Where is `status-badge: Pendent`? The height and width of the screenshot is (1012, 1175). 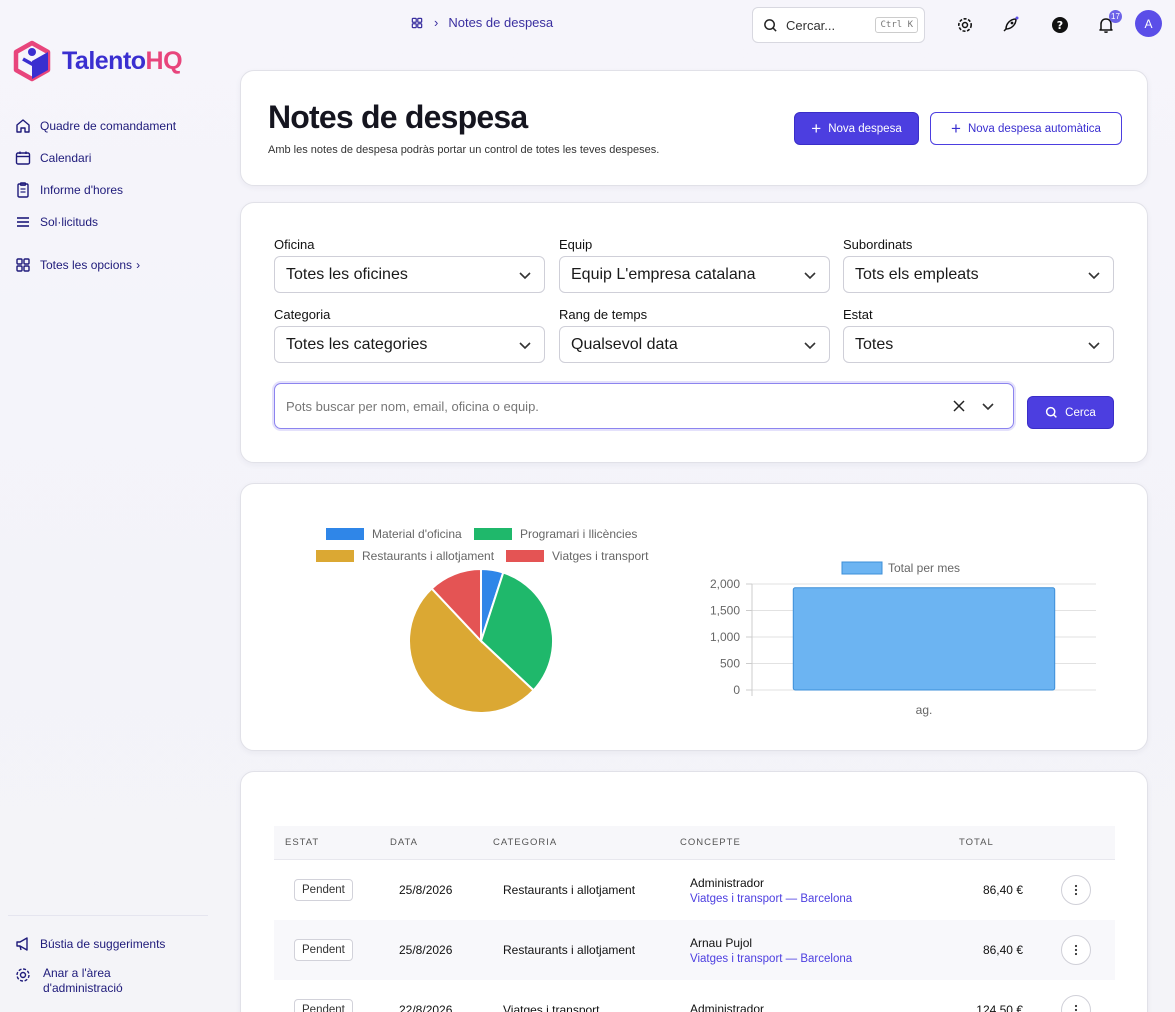 status-badge: Pendent is located at coordinates (323, 890).